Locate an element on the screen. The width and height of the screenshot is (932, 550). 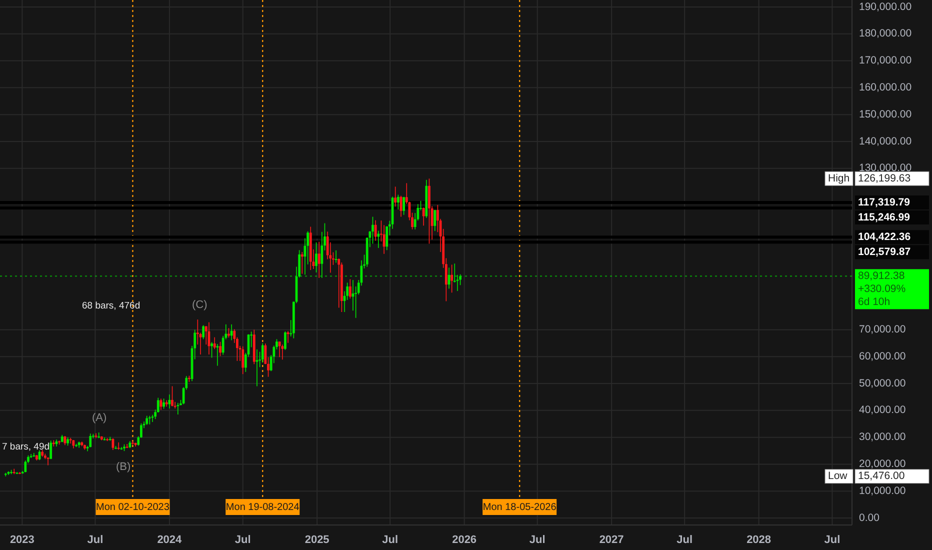
x-tick-label: 2027 is located at coordinates (611, 540).